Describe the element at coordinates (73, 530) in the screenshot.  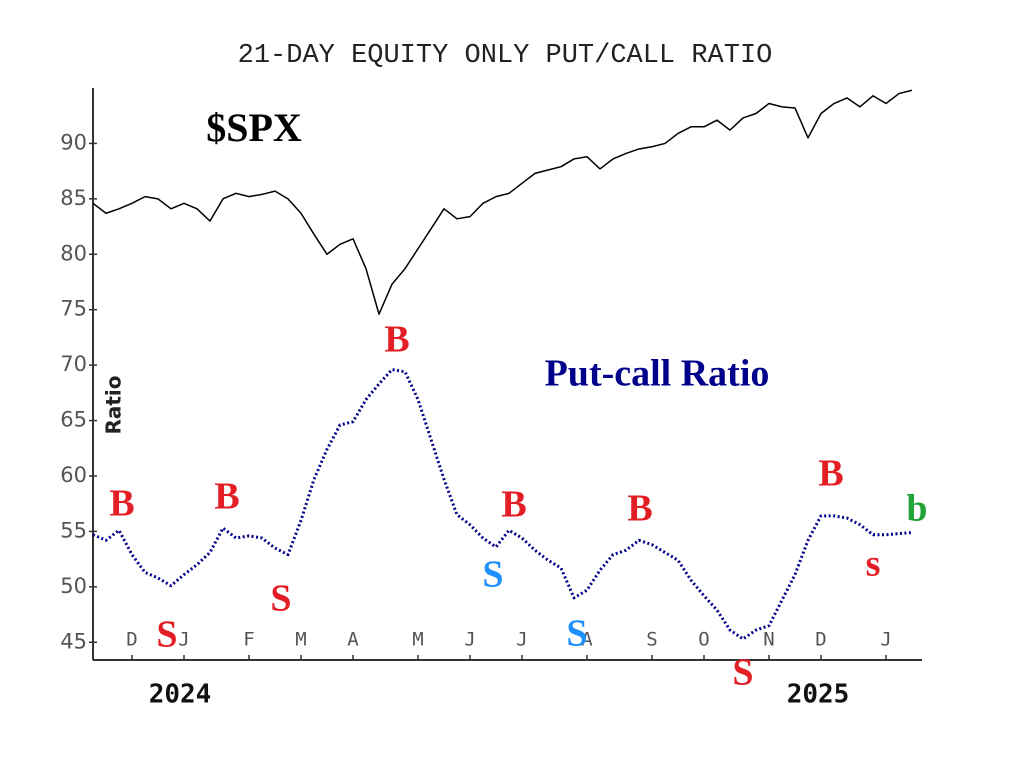
I see `y-tick-label: 55` at that location.